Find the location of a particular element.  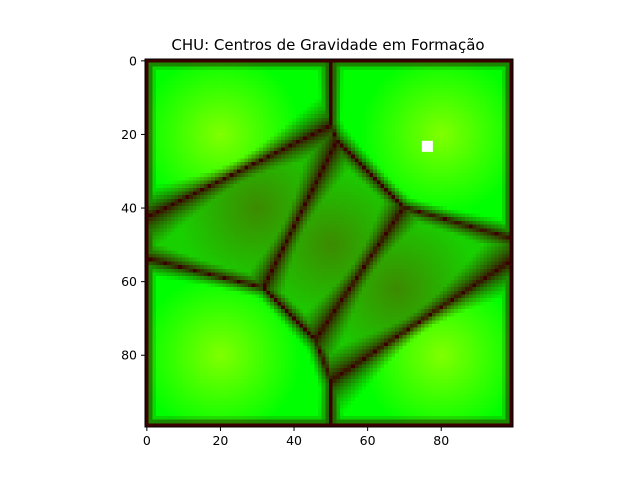

x-tick-label: 40 is located at coordinates (294, 440).